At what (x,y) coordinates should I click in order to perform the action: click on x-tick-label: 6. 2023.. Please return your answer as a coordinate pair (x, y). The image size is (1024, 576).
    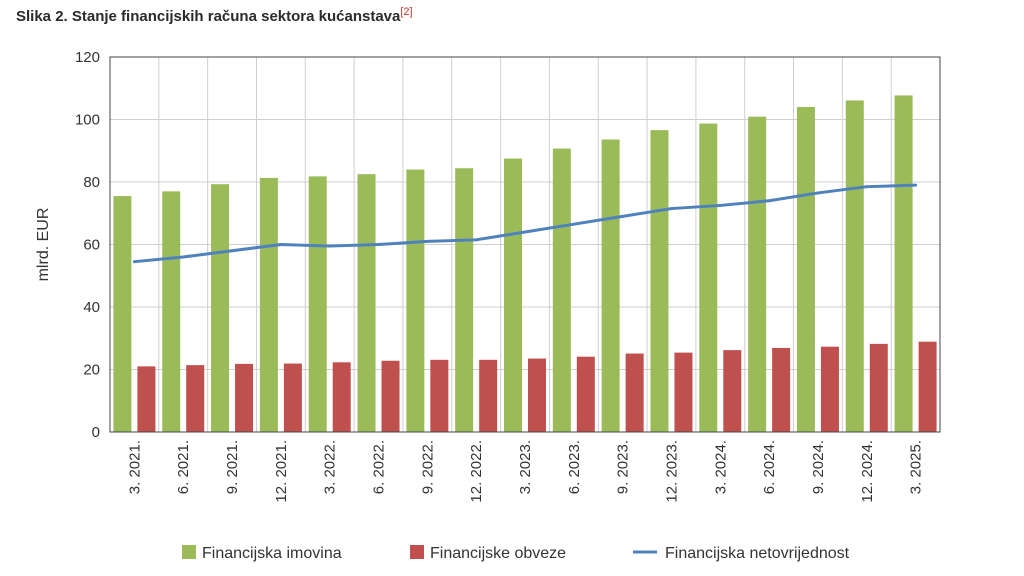
    Looking at the image, I should click on (574, 467).